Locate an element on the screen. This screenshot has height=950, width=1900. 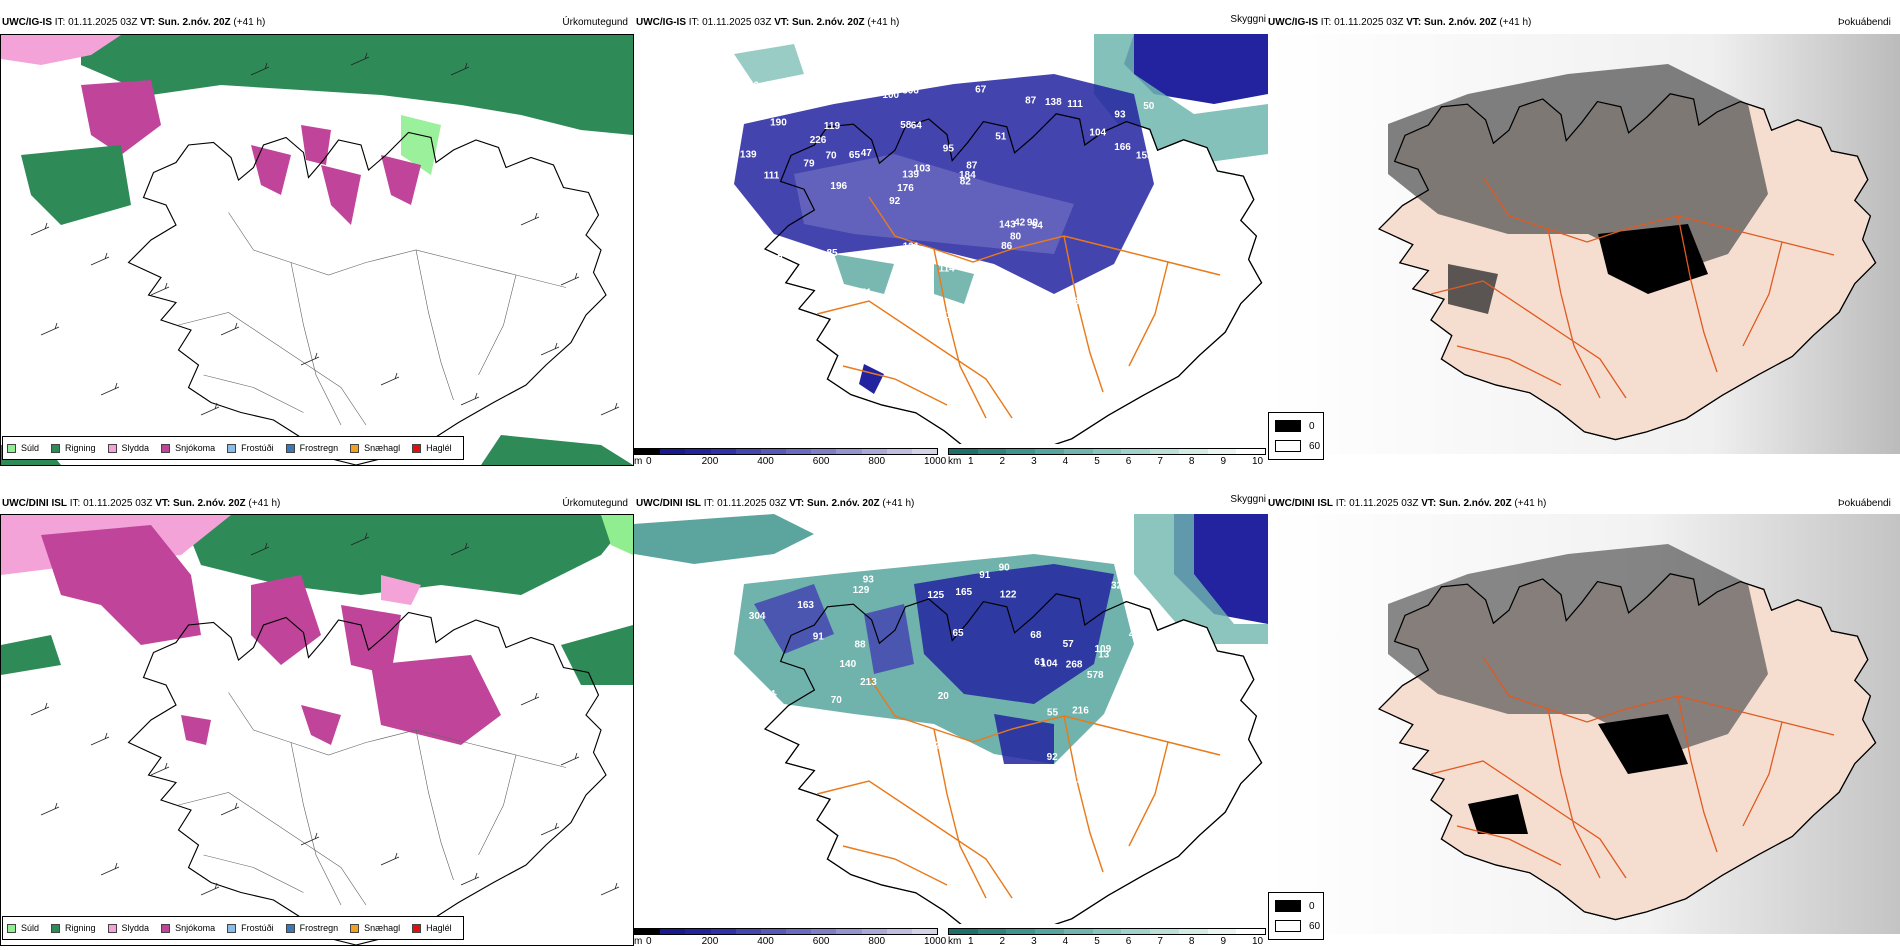
panel-label-precip-row1: Úrkomutegund is located at coordinates (595, 22).